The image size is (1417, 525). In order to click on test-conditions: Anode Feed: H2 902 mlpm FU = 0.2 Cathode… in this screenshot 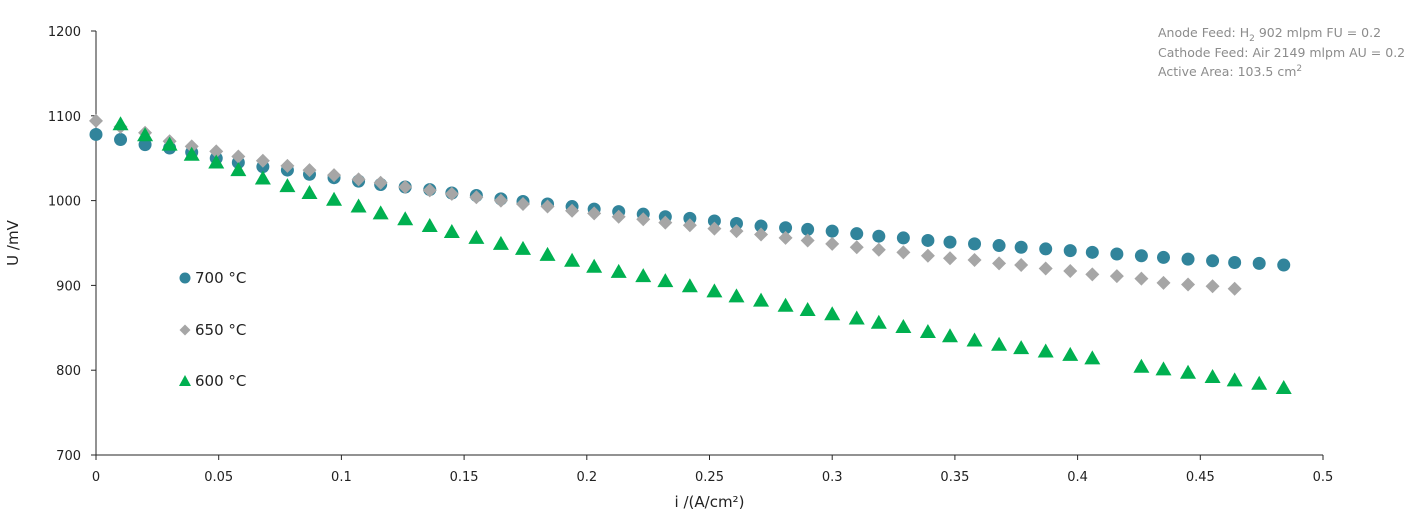, I will do `click(1281, 52)`.